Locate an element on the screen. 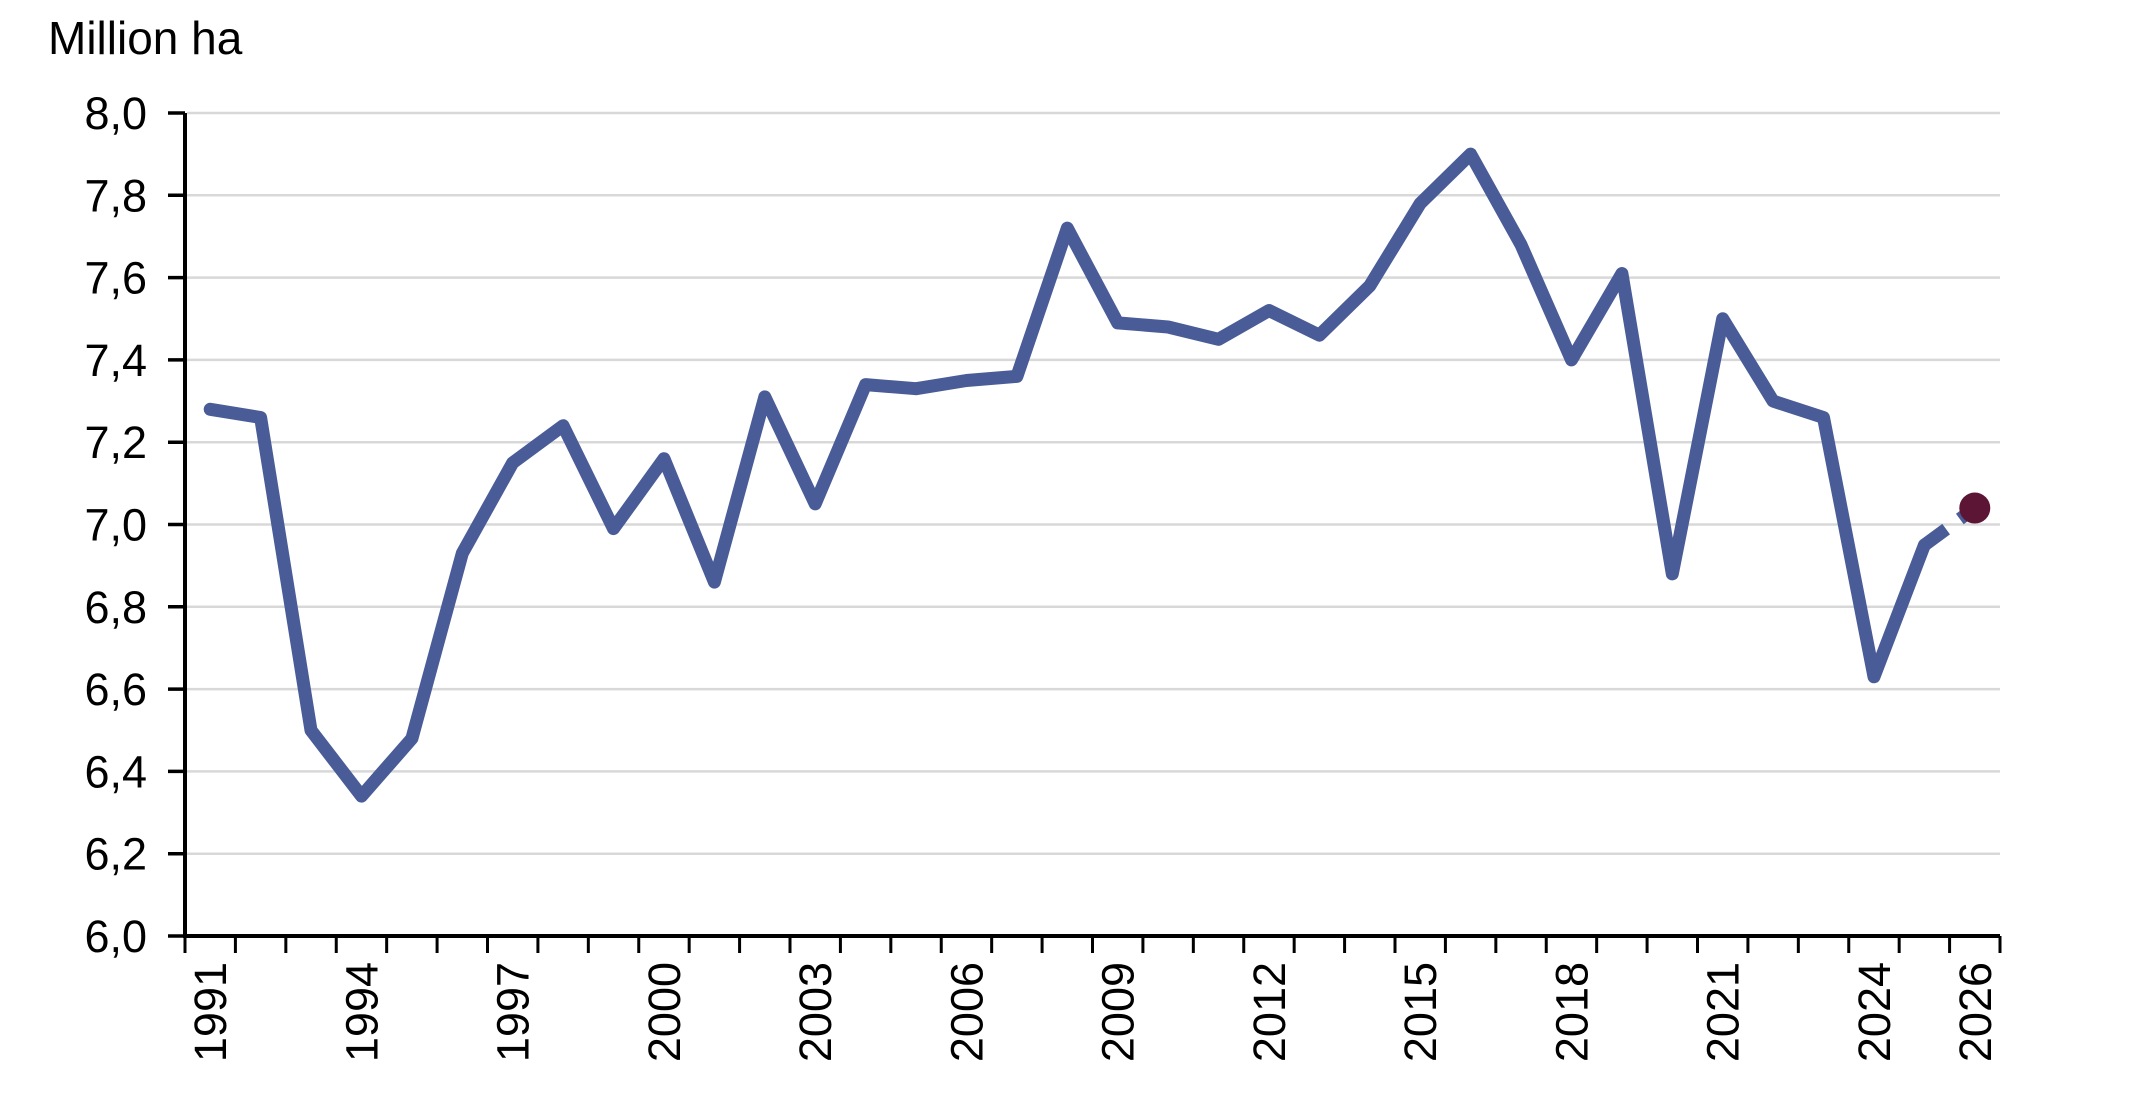 The height and width of the screenshot is (1100, 2148). forecast-dot is located at coordinates (1975, 508).